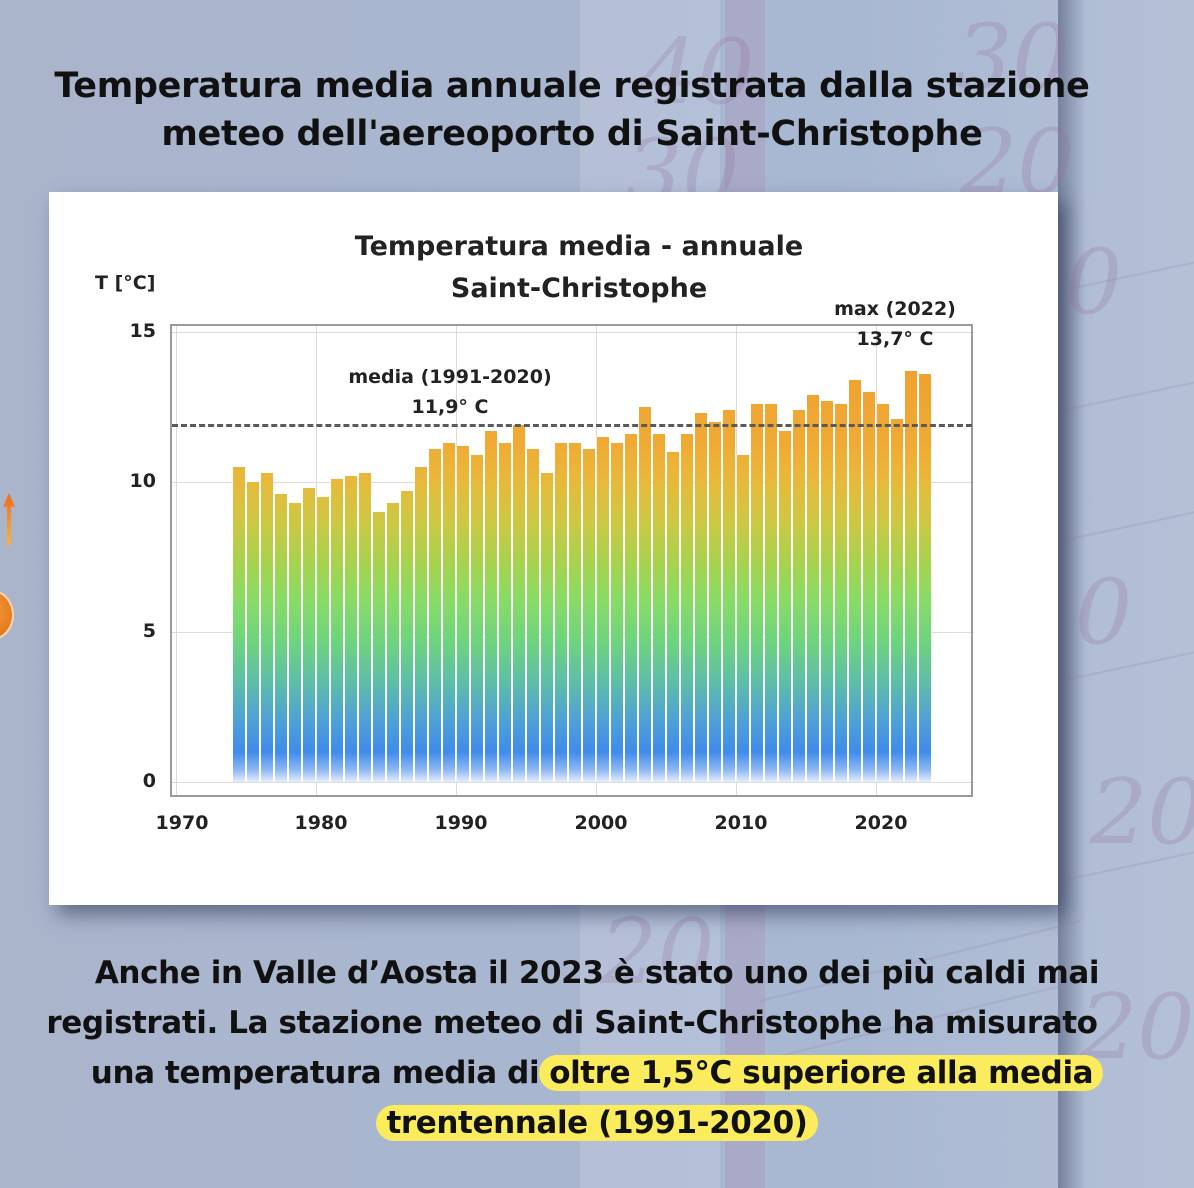 The image size is (1194, 1188). Describe the element at coordinates (533, 615) in the screenshot. I see `bar-1995` at that location.